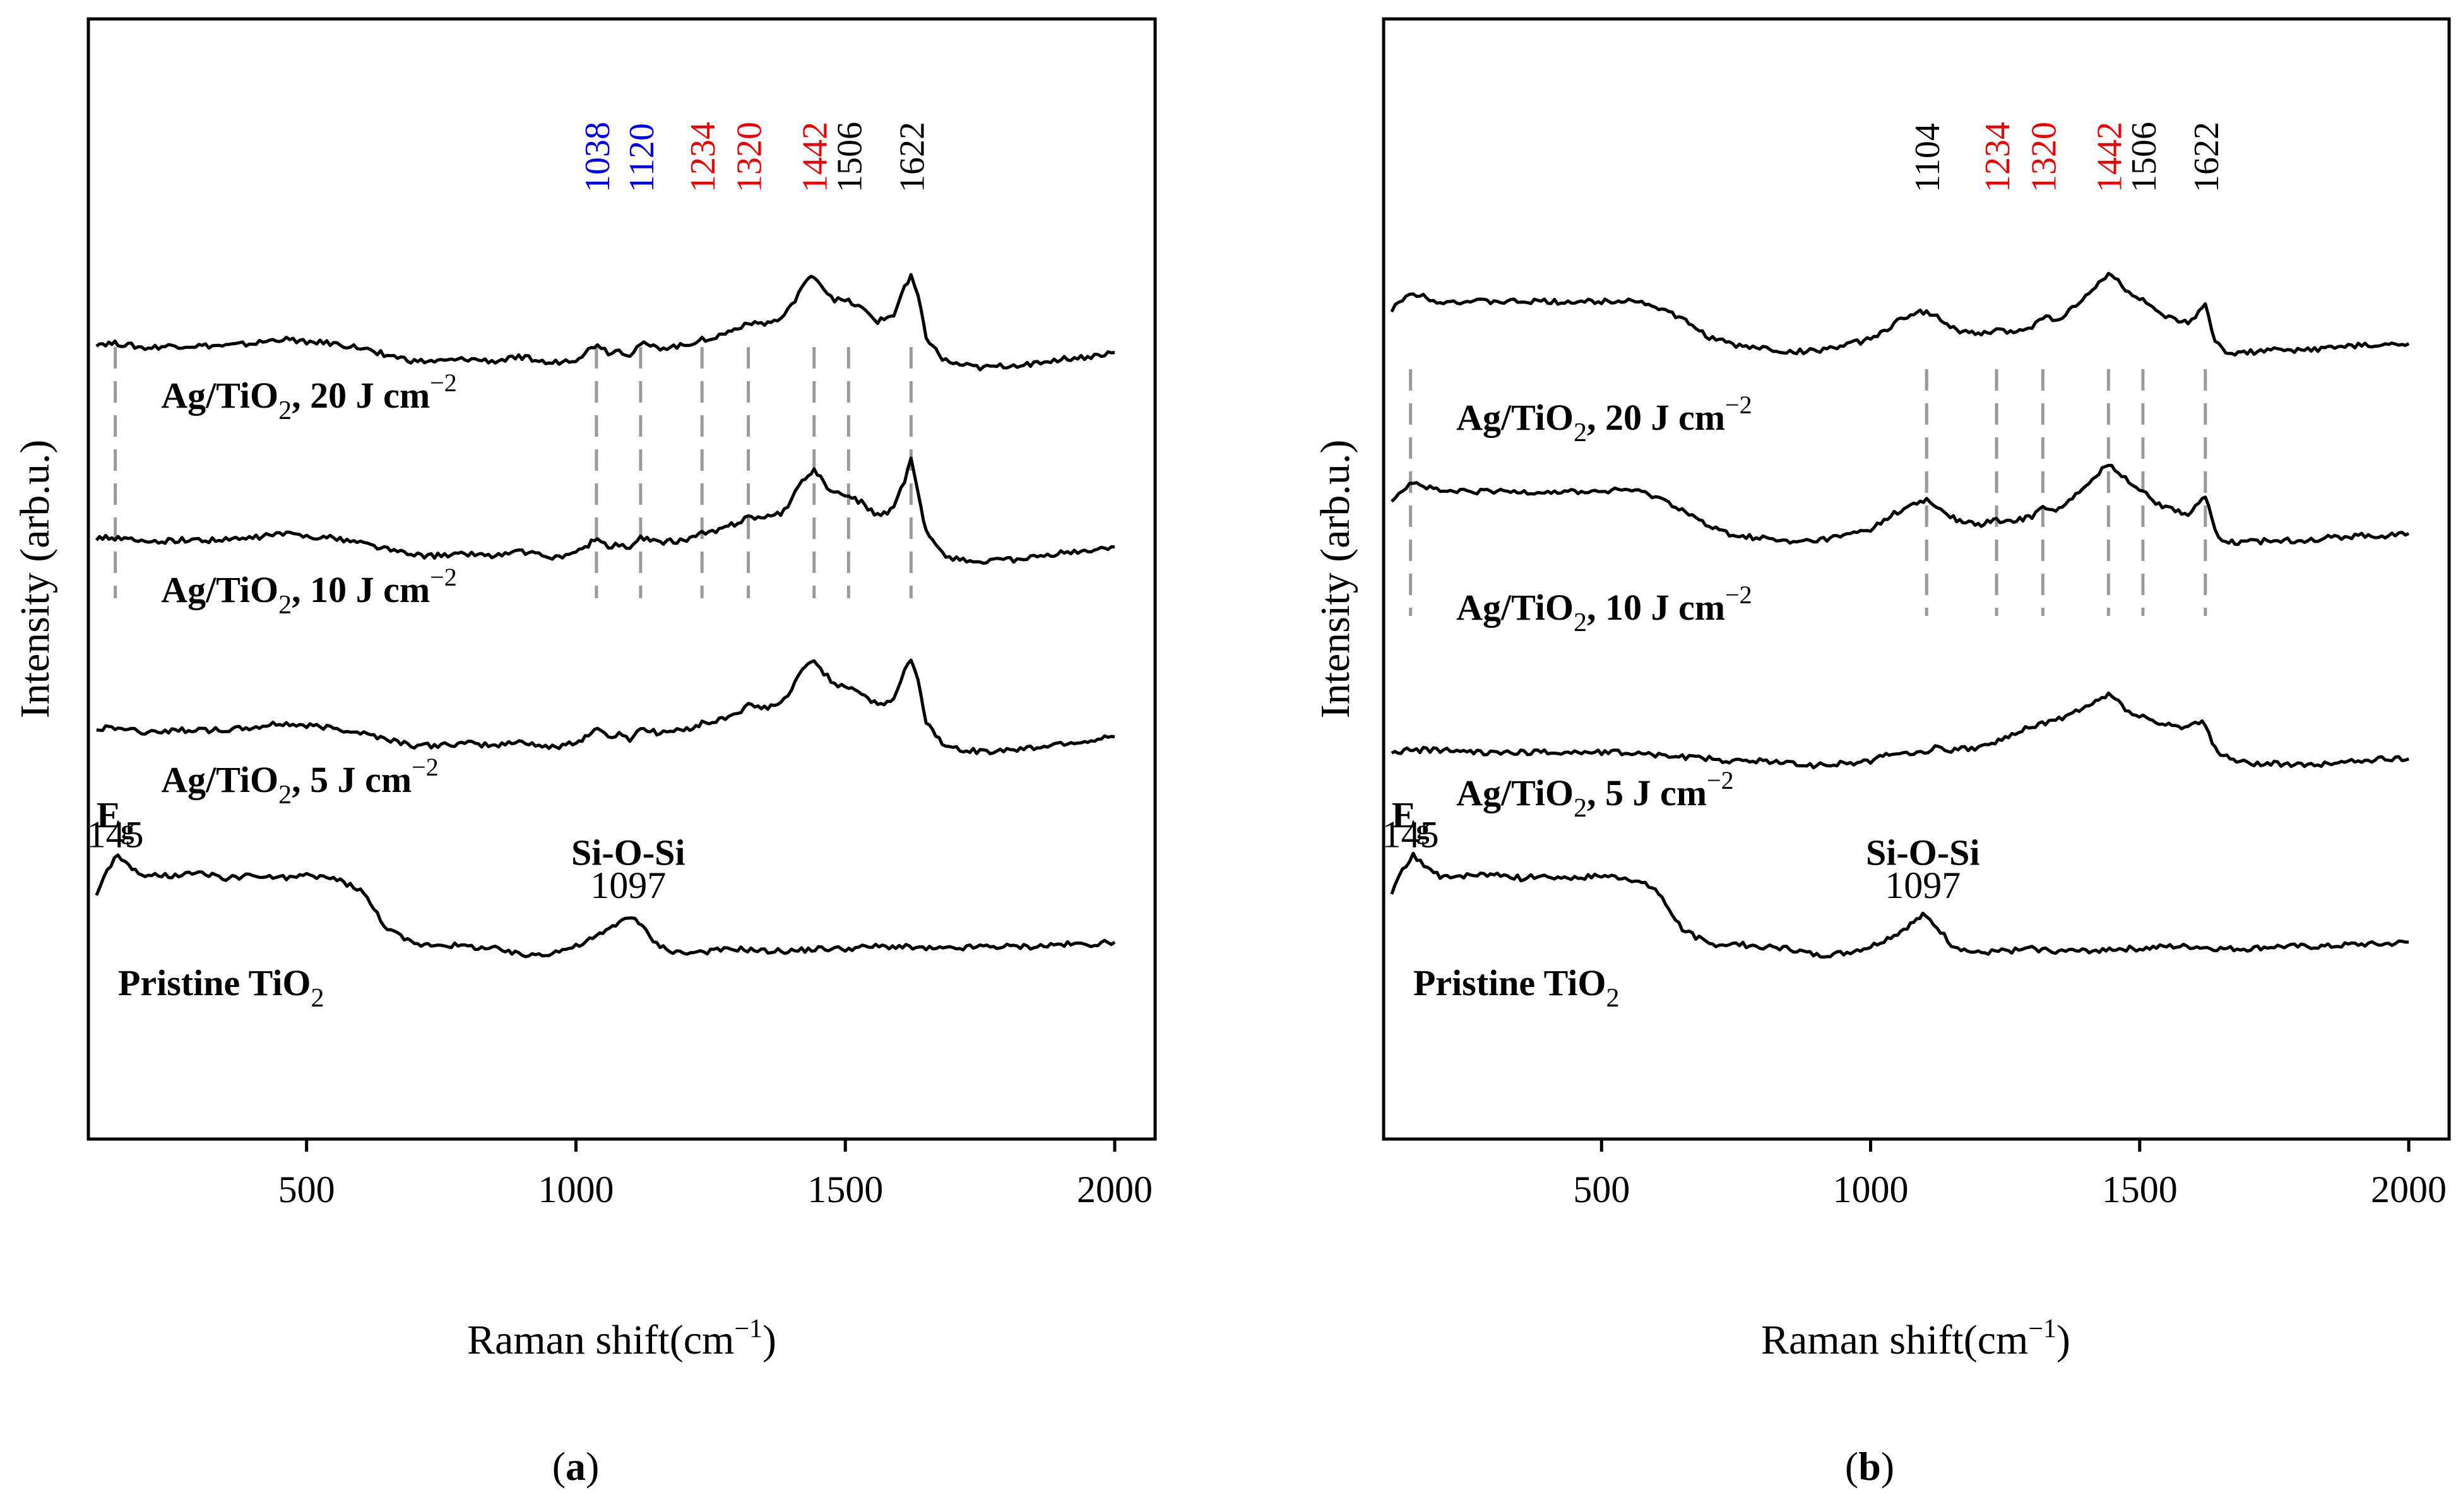 The height and width of the screenshot is (1512, 2463). Describe the element at coordinates (1869, 1467) in the screenshot. I see `panel-label: (b)` at that location.